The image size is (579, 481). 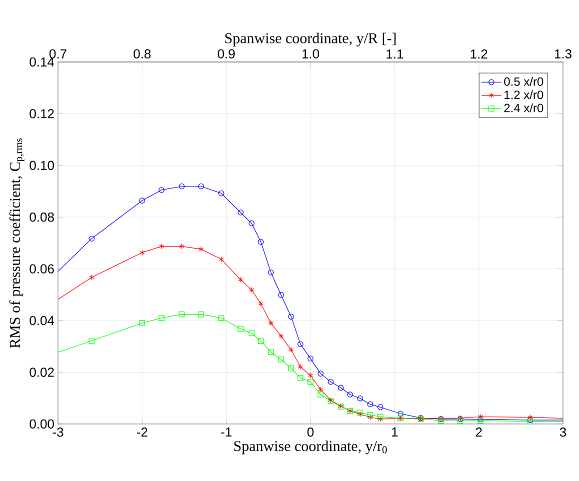 I want to click on y-tick-label: 0.04, so click(x=42, y=321).